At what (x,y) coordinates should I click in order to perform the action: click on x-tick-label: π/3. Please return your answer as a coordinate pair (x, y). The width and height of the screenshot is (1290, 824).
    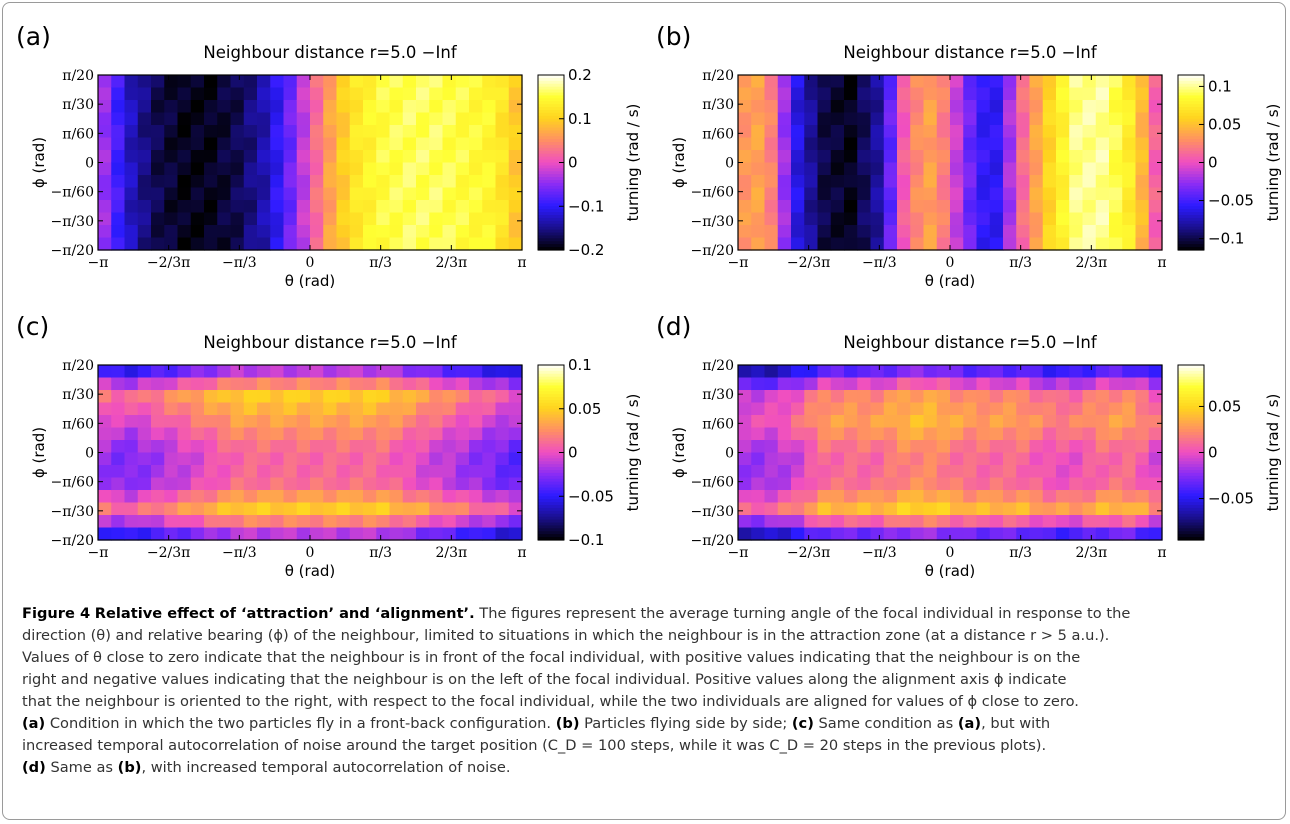
    Looking at the image, I should click on (380, 553).